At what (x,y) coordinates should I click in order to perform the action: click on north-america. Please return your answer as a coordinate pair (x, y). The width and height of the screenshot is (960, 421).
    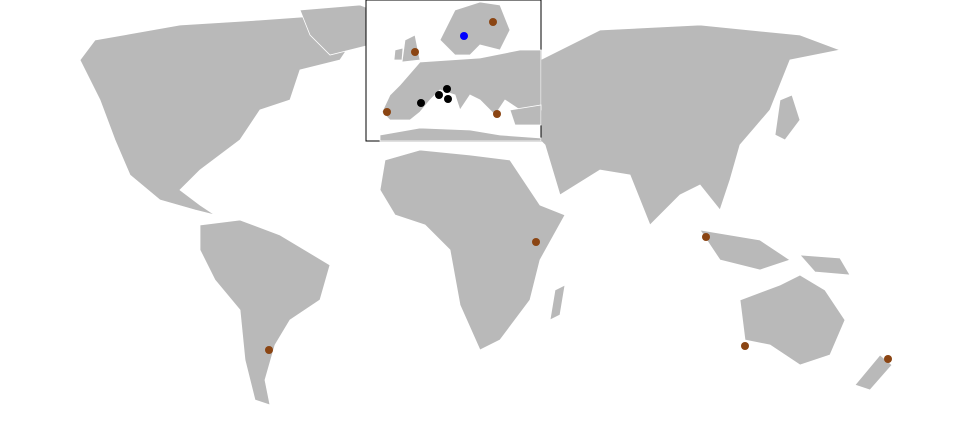
    Looking at the image, I should click on (220, 115).